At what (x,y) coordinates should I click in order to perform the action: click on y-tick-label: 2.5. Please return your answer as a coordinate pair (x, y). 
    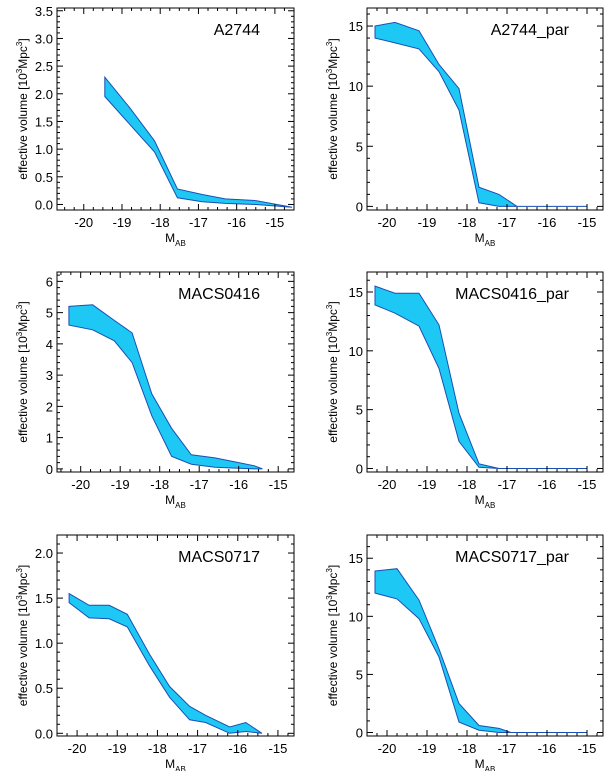
    Looking at the image, I should click on (44, 66).